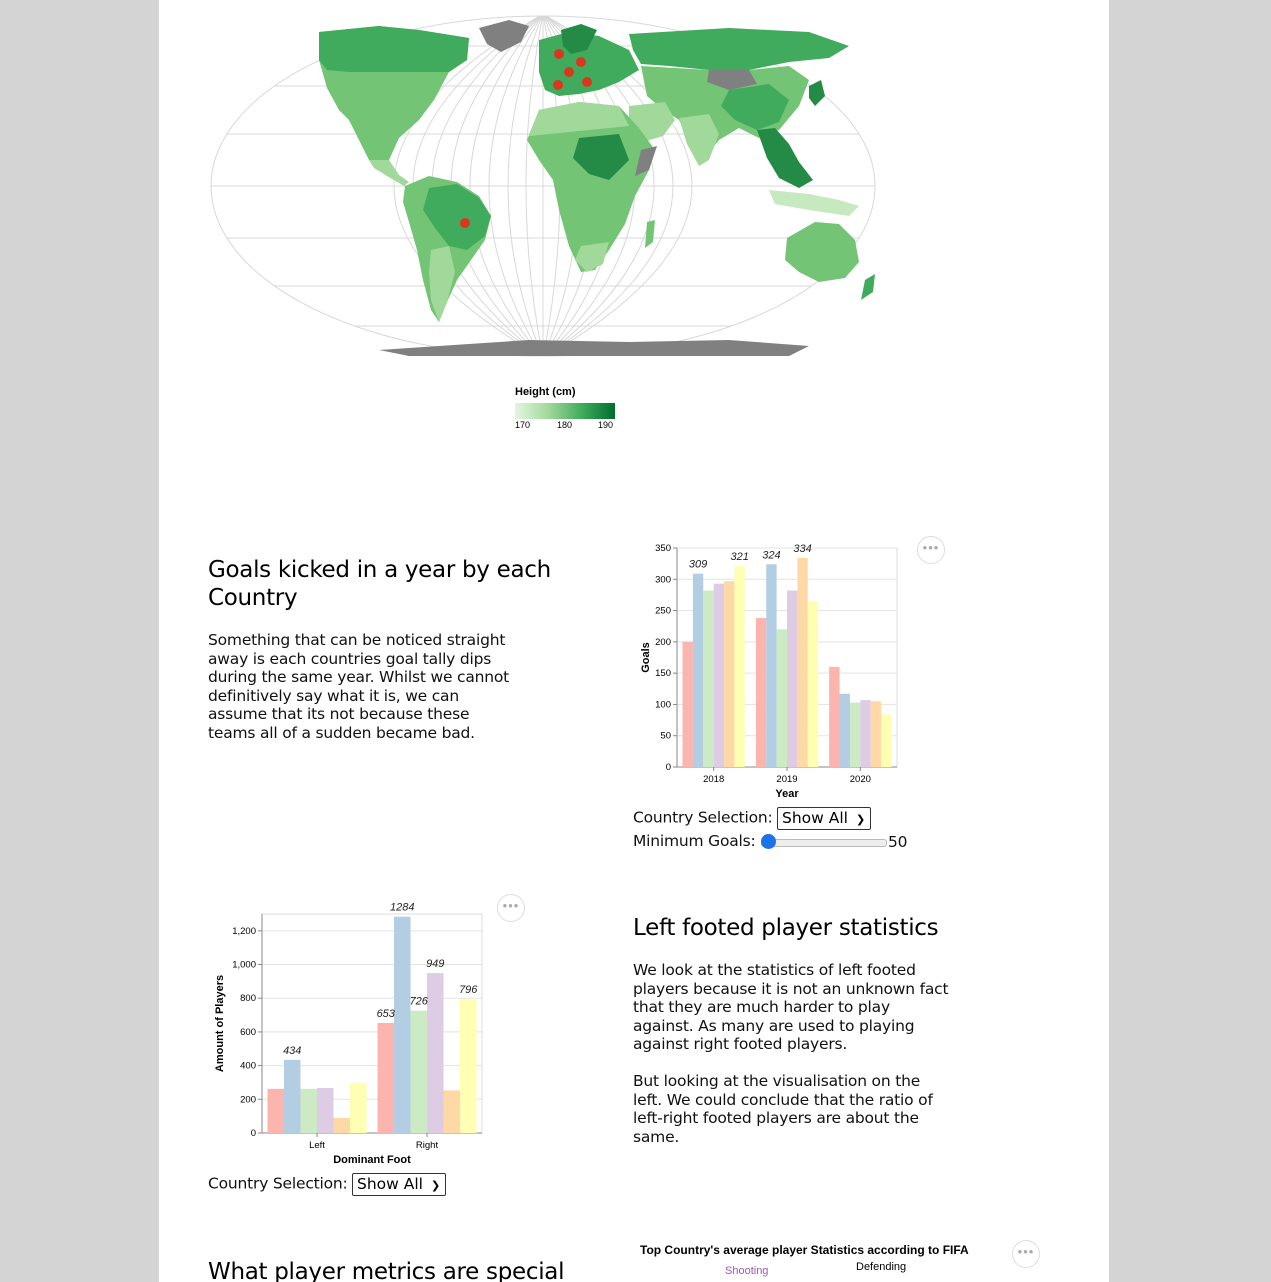 This screenshot has width=1271, height=1282. I want to click on map-markers, so click(526, 138).